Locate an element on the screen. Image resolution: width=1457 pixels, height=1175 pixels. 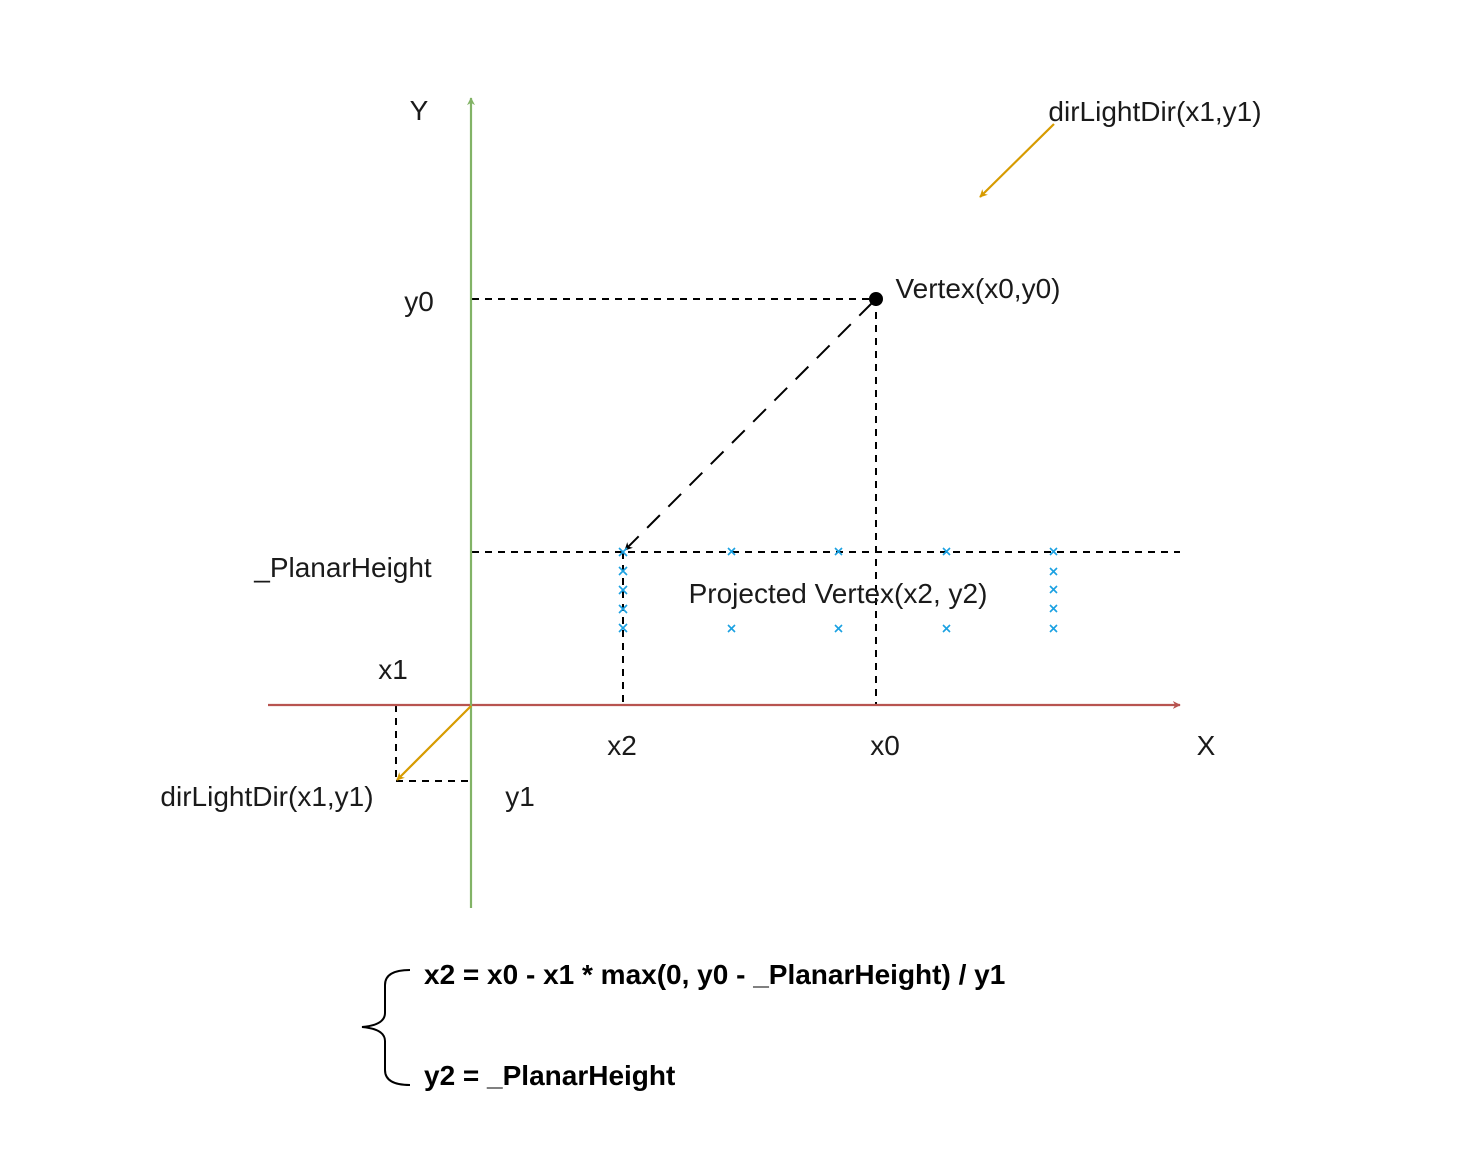
vertex-label: Vertex(x0,y0) is located at coordinates (978, 288).